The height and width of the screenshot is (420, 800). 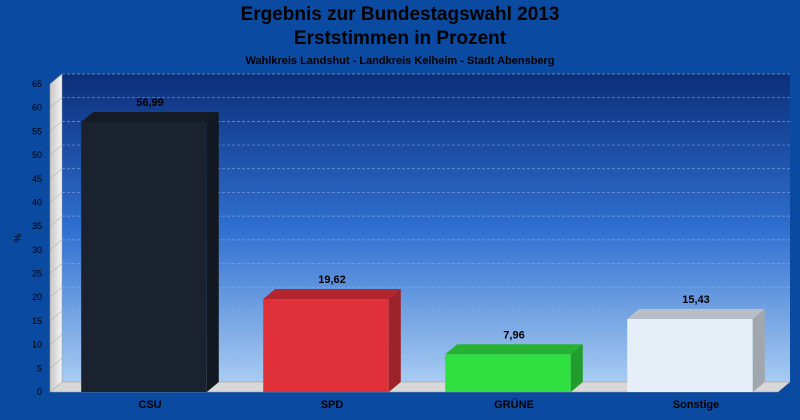 What do you see at coordinates (37, 84) in the screenshot?
I see `y-tick-label: 65` at bounding box center [37, 84].